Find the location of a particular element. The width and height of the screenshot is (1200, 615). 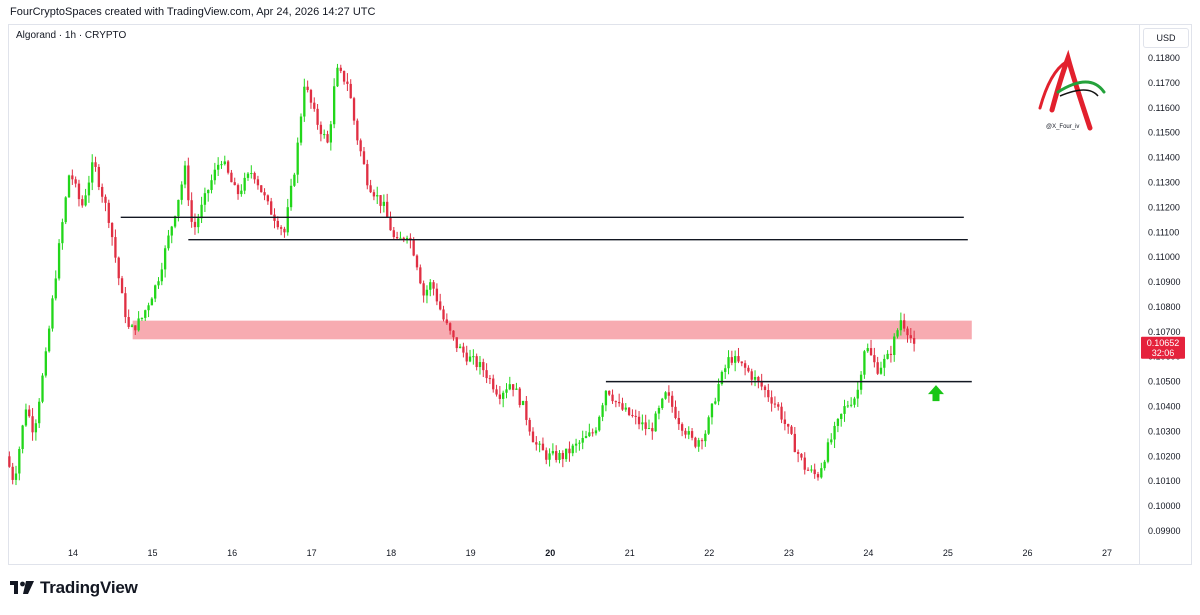

symbol-title: Algorand · 1h · CRYPTO is located at coordinates (71, 35).